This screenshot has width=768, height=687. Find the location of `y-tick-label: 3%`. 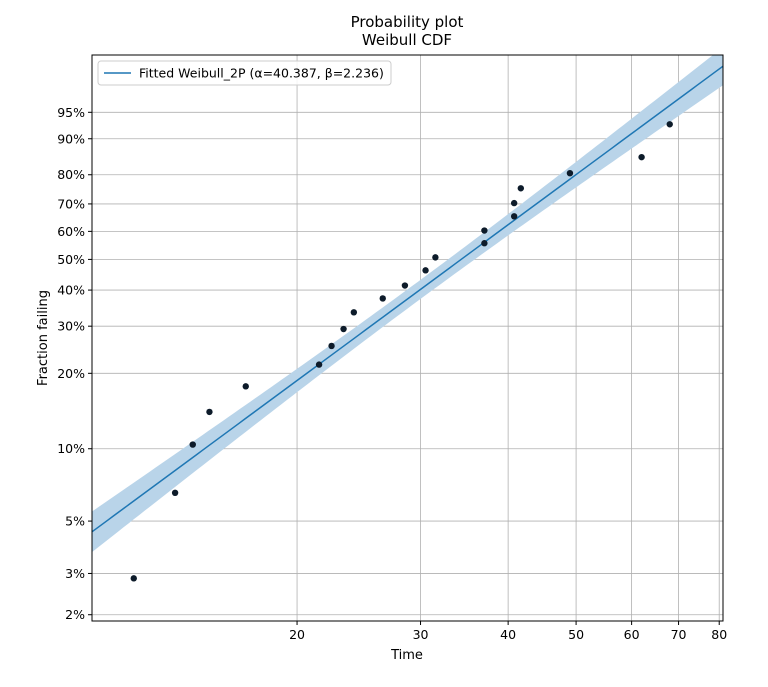

y-tick-label: 3% is located at coordinates (75, 573).